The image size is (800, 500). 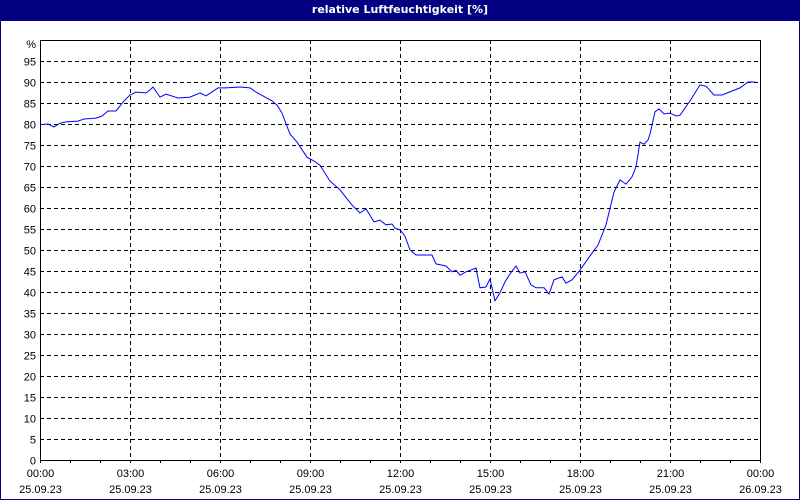 What do you see at coordinates (671, 474) in the screenshot?
I see `x-tick-time: 21:00` at bounding box center [671, 474].